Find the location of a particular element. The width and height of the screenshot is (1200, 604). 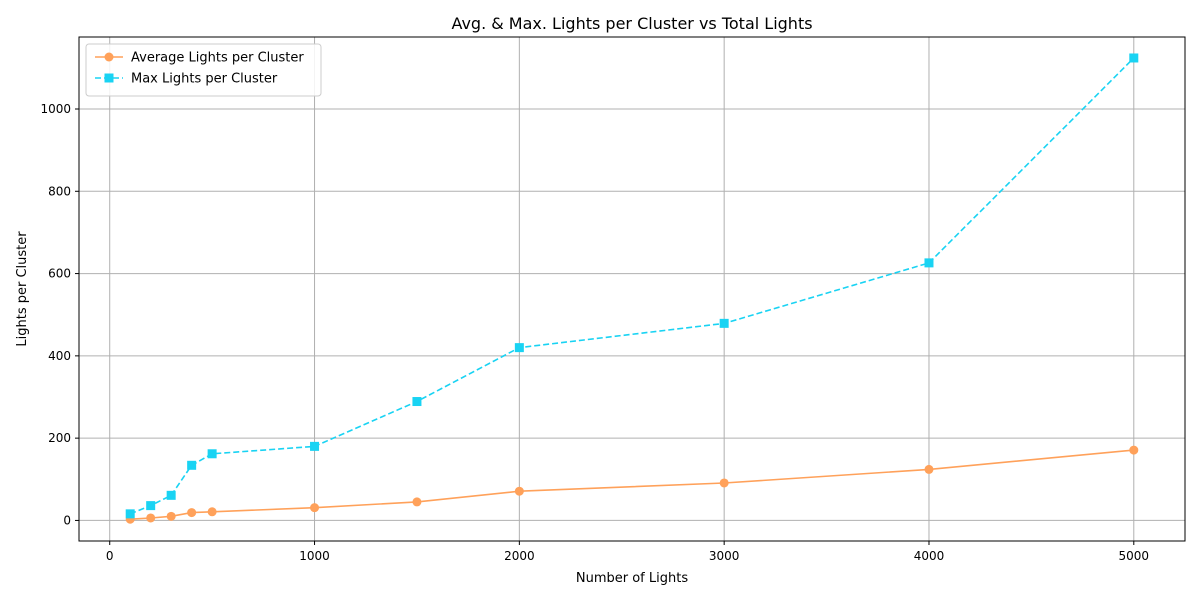

x-tick-label: 4000 is located at coordinates (929, 556).